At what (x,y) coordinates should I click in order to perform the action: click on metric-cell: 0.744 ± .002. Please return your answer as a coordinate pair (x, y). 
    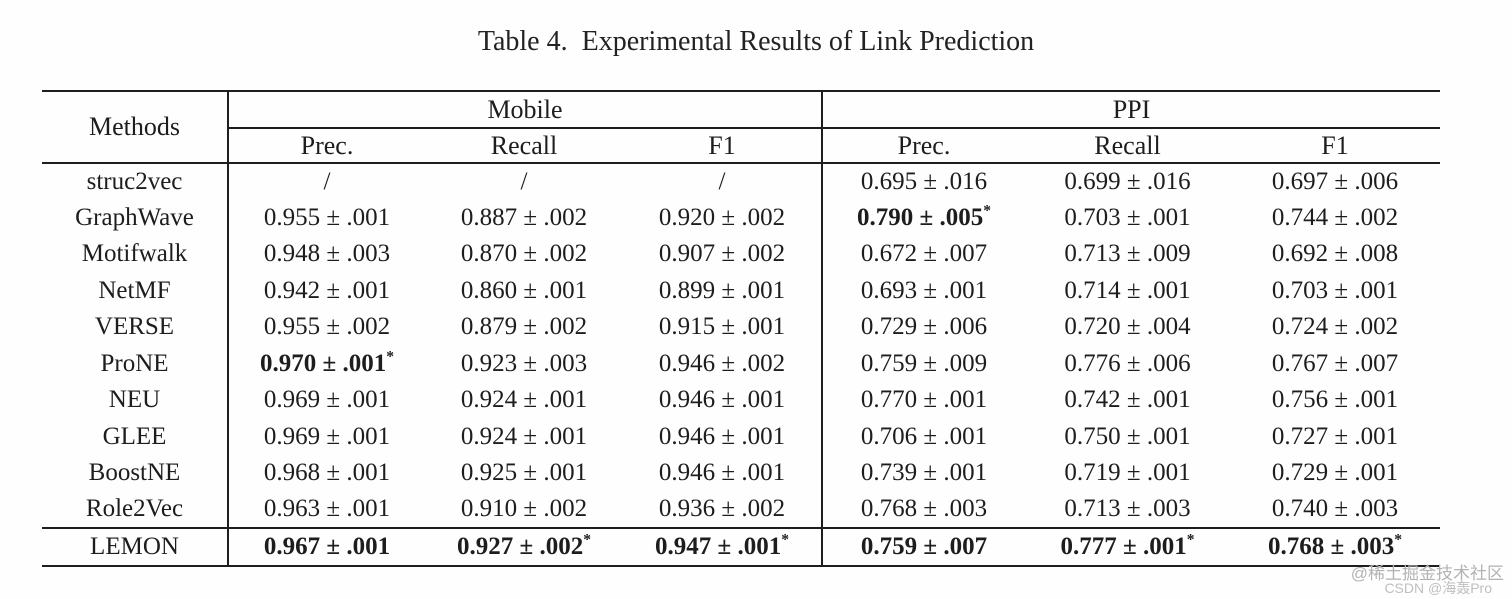
    Looking at the image, I should click on (1335, 217).